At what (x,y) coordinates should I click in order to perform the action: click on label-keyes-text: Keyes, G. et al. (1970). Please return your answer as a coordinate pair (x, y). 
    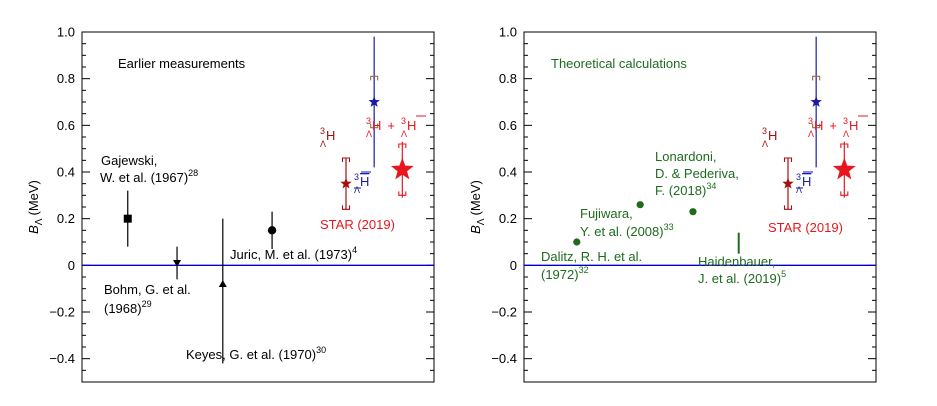
    Looking at the image, I should click on (251, 354).